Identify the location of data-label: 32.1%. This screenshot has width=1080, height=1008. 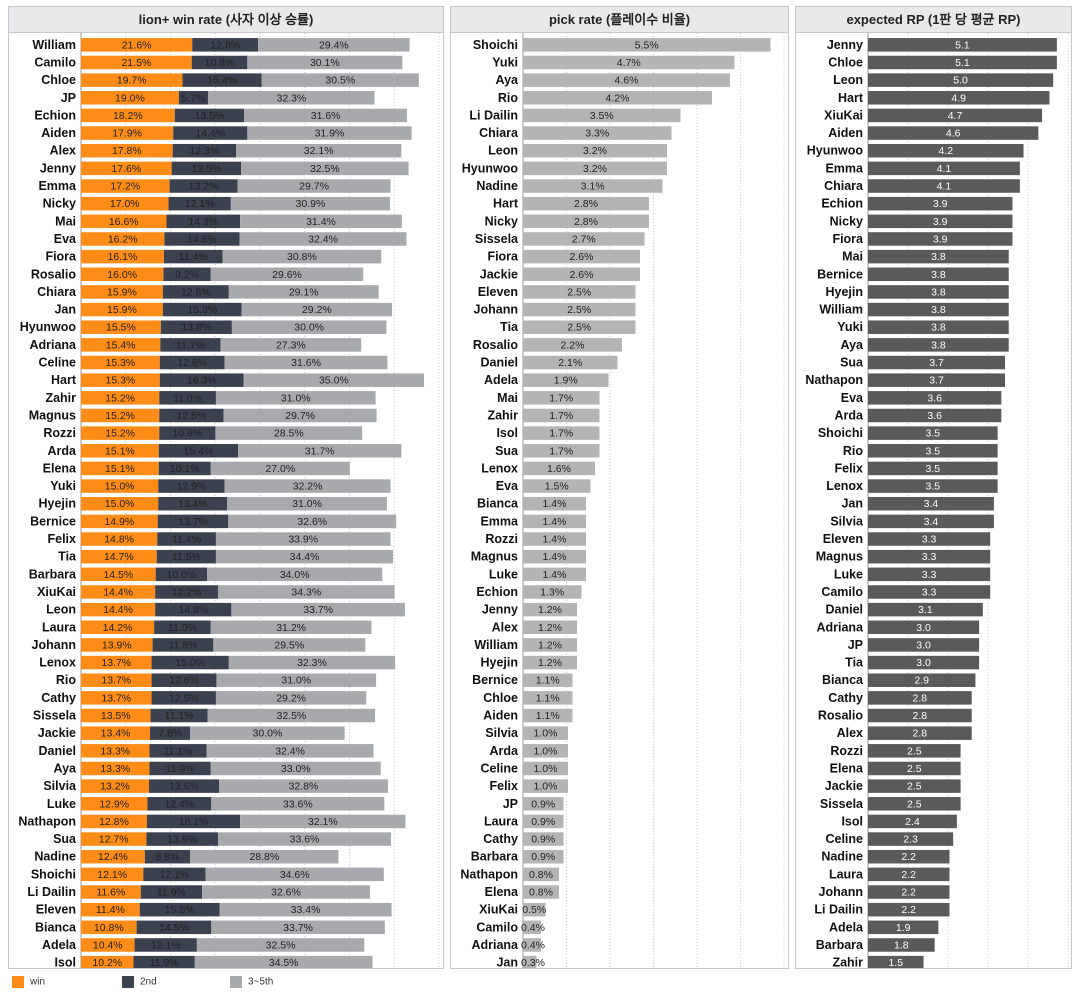
(319, 151).